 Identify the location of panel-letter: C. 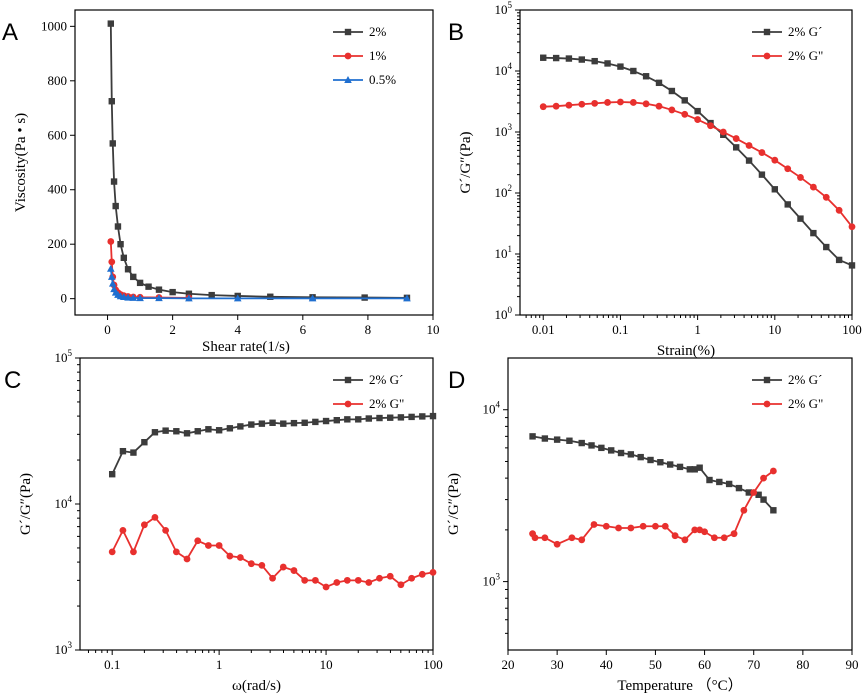
(12, 380).